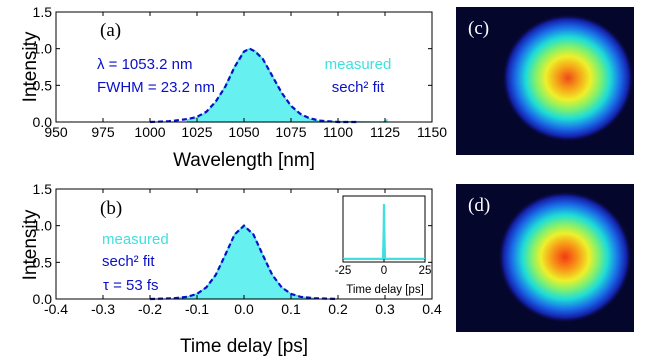 The image size is (648, 360). Describe the element at coordinates (43, 189) in the screenshot. I see `panel-b-y-tick-label: 1.5` at that location.